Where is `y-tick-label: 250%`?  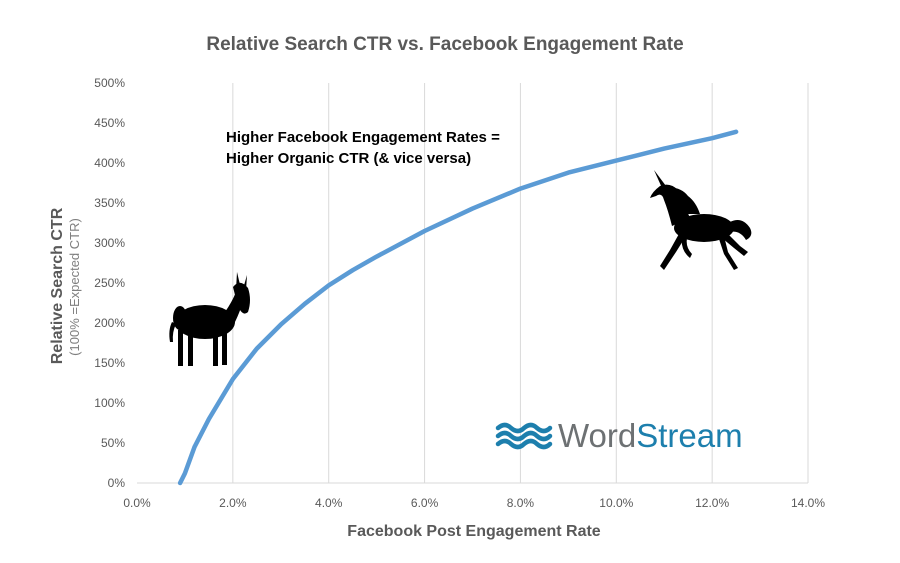 y-tick-label: 250% is located at coordinates (109, 283).